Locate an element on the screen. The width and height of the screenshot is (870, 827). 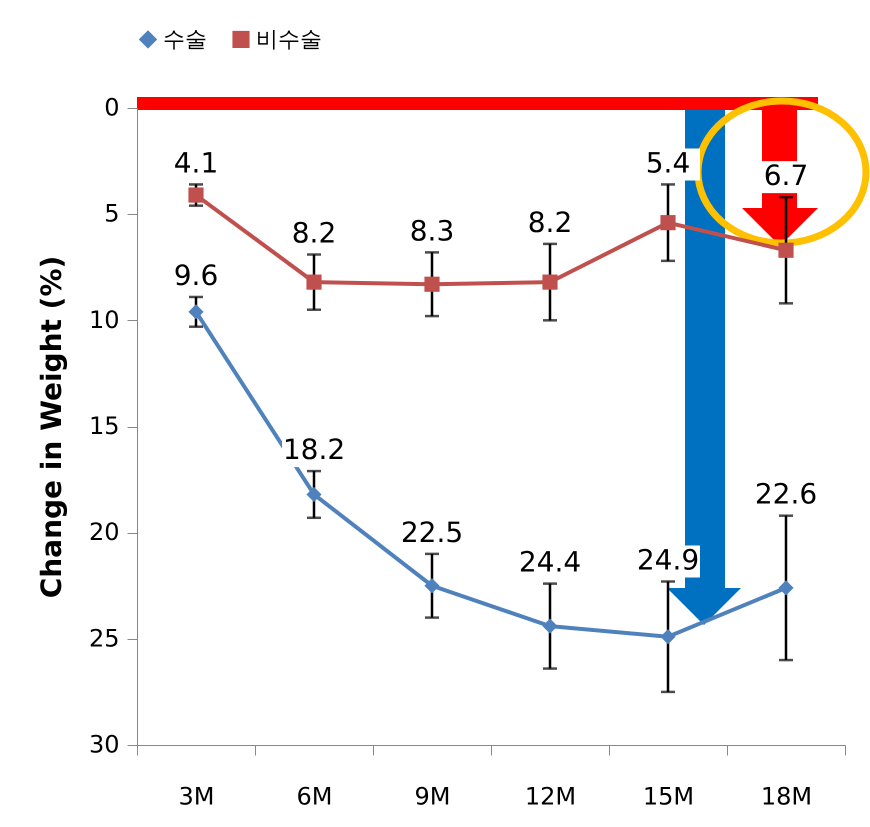
y-tick-label: 15 is located at coordinates (104, 426).